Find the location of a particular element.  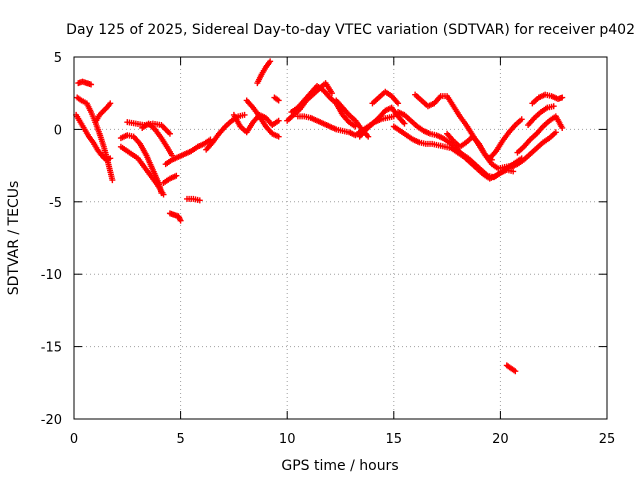

series-arc-i is located at coordinates (188, 152).